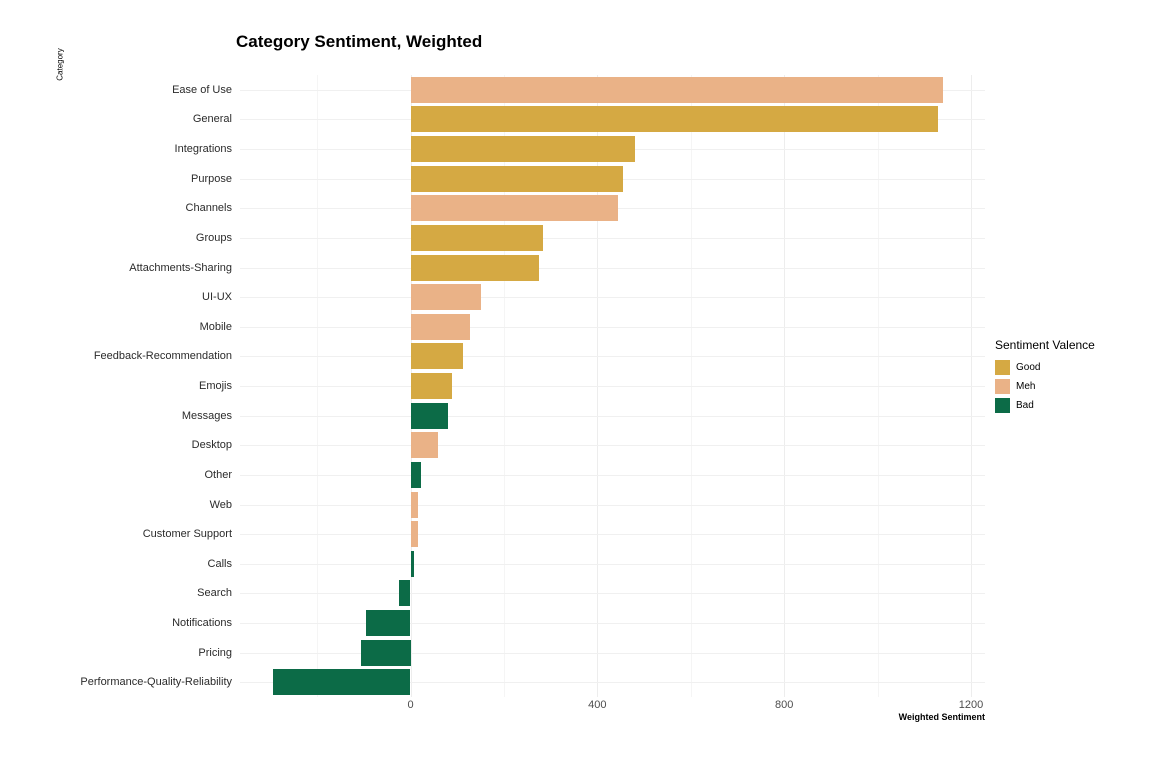  I want to click on y-axis-label: Messages, so click(206, 415).